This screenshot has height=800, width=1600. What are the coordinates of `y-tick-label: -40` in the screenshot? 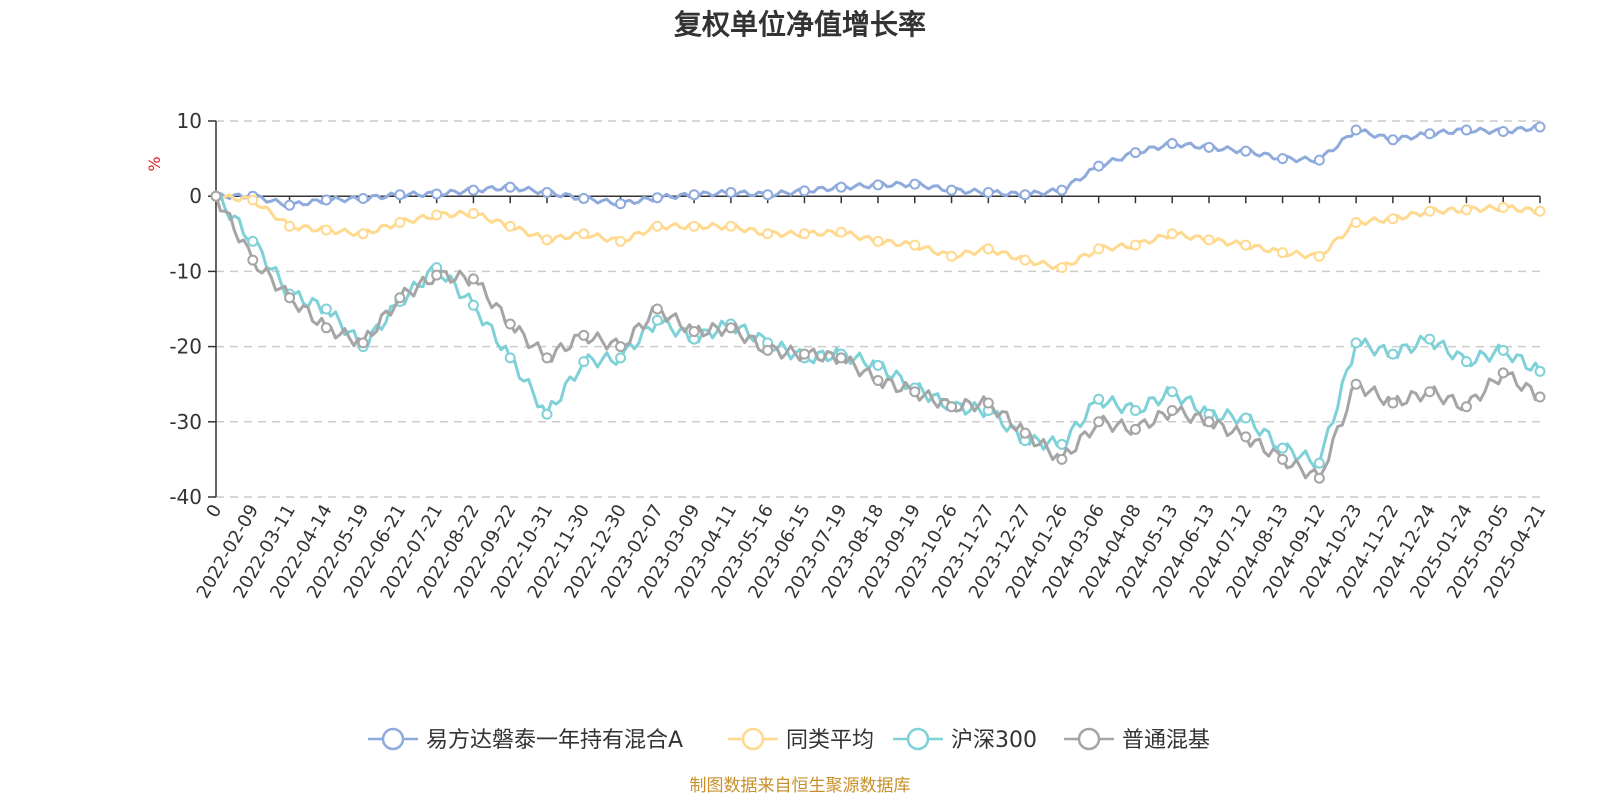 It's located at (185, 497).